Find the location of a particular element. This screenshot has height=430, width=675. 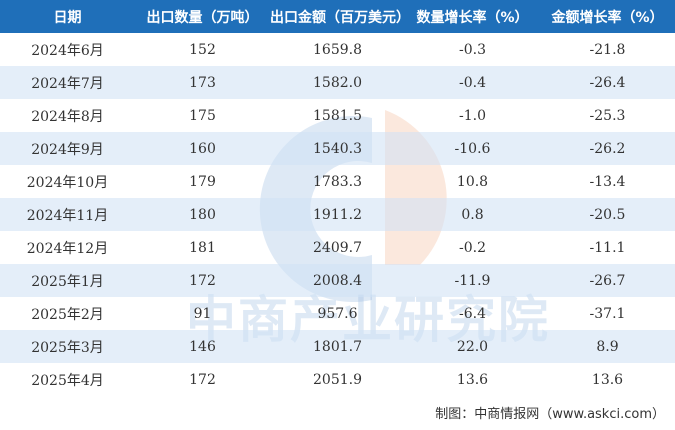

header-export-amount: 出口金额（百万美元） is located at coordinates (340, 16).